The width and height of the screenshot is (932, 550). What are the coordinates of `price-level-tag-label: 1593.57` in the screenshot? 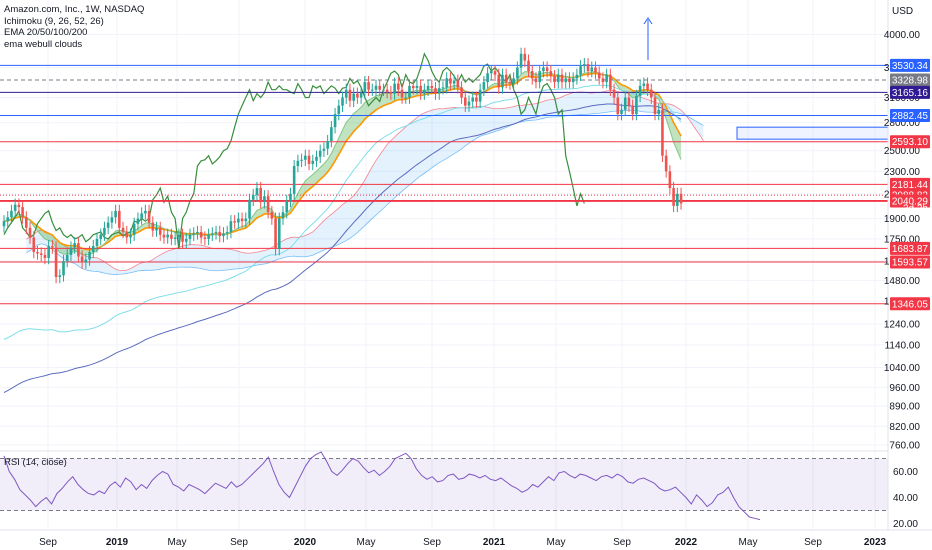 It's located at (910, 263).